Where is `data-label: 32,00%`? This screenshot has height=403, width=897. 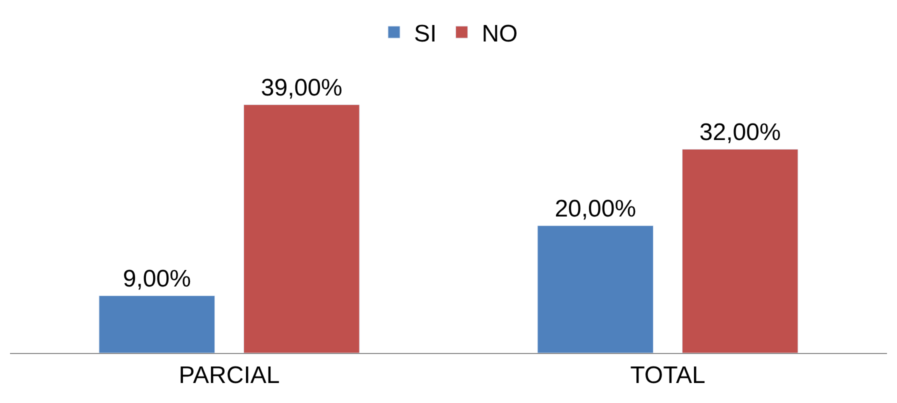 data-label: 32,00% is located at coordinates (740, 132).